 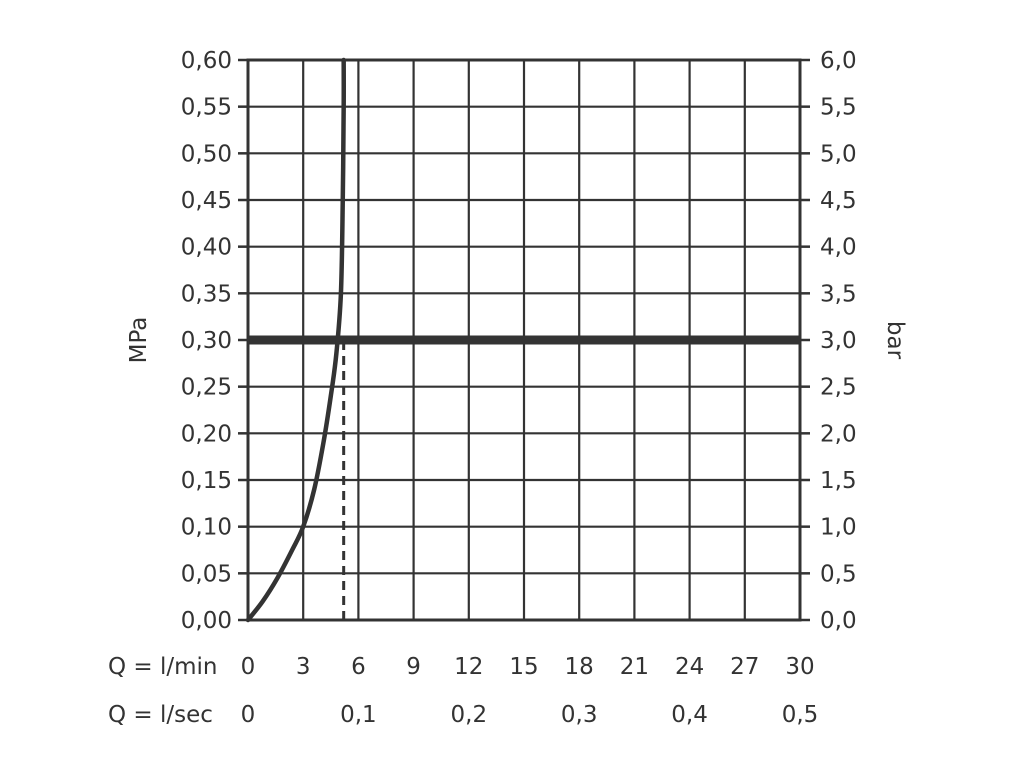 I want to click on y-tick-label-right: 5,5, so click(x=838, y=108).